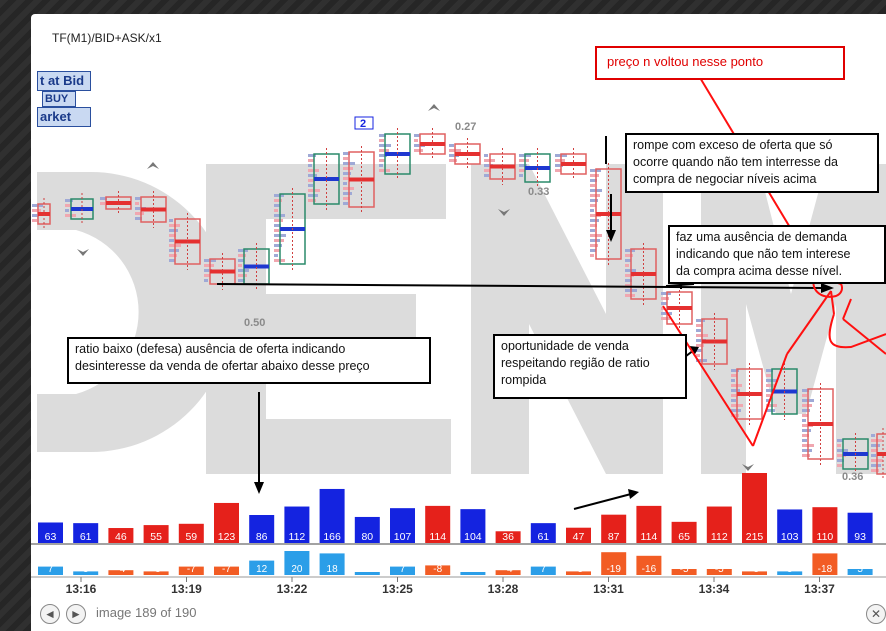 This screenshot has height=631, width=886. Describe the element at coordinates (759, 271) in the screenshot. I see `annotation-line: da compra acima desse nível.` at that location.